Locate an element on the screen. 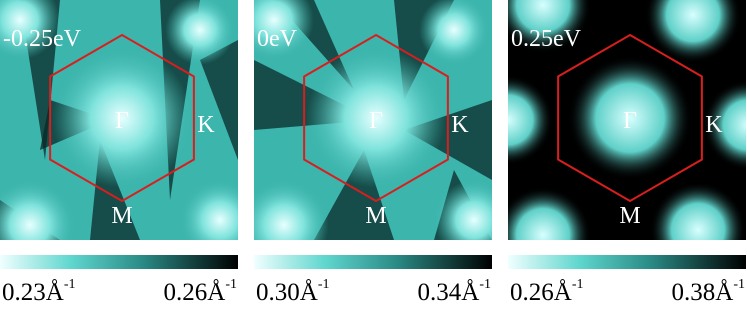 Image resolution: width=747 pixels, height=318 pixels. colorbar-max-label: 0.26Å-1 is located at coordinates (200, 291).